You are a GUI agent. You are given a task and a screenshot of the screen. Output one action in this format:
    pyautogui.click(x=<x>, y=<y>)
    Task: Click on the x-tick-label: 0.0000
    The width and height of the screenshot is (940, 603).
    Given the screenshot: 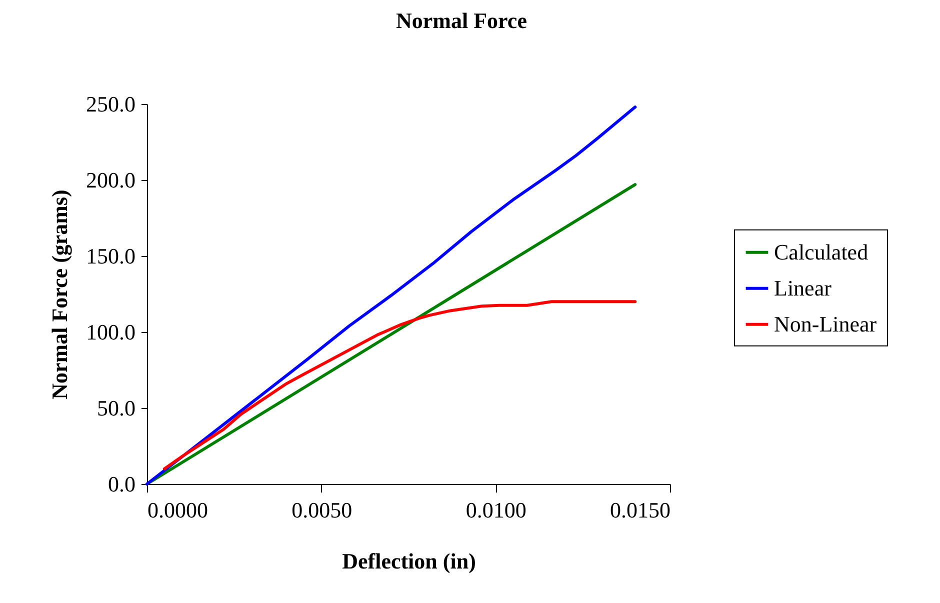 What is the action you would take?
    pyautogui.click(x=178, y=510)
    